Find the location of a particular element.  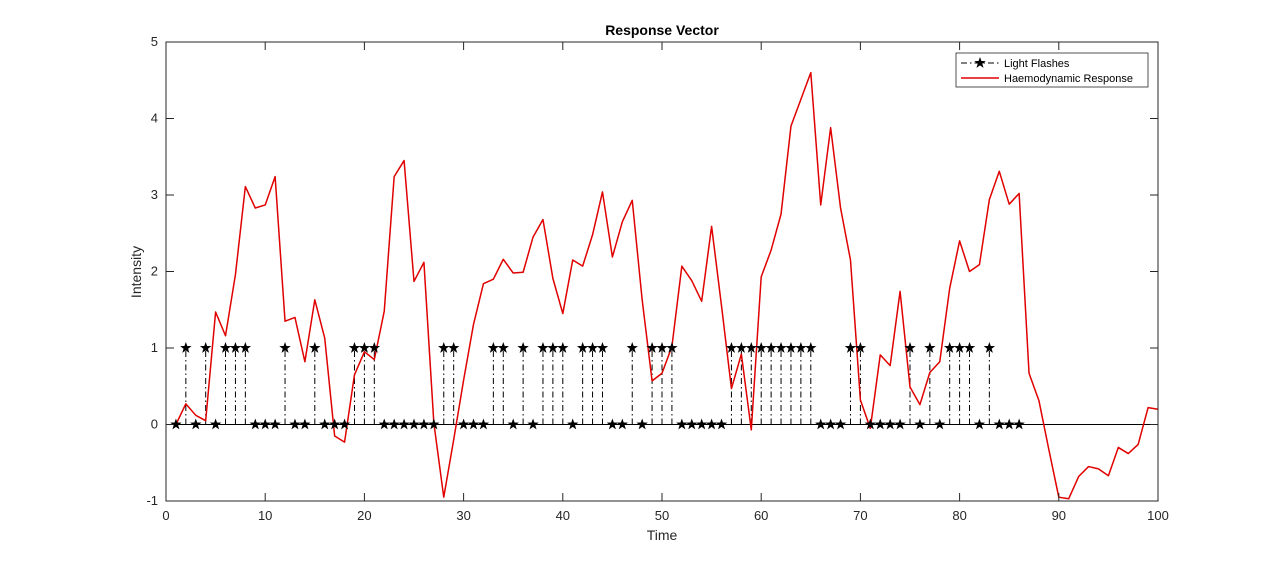

y-tick-label: 4 is located at coordinates (154, 118).